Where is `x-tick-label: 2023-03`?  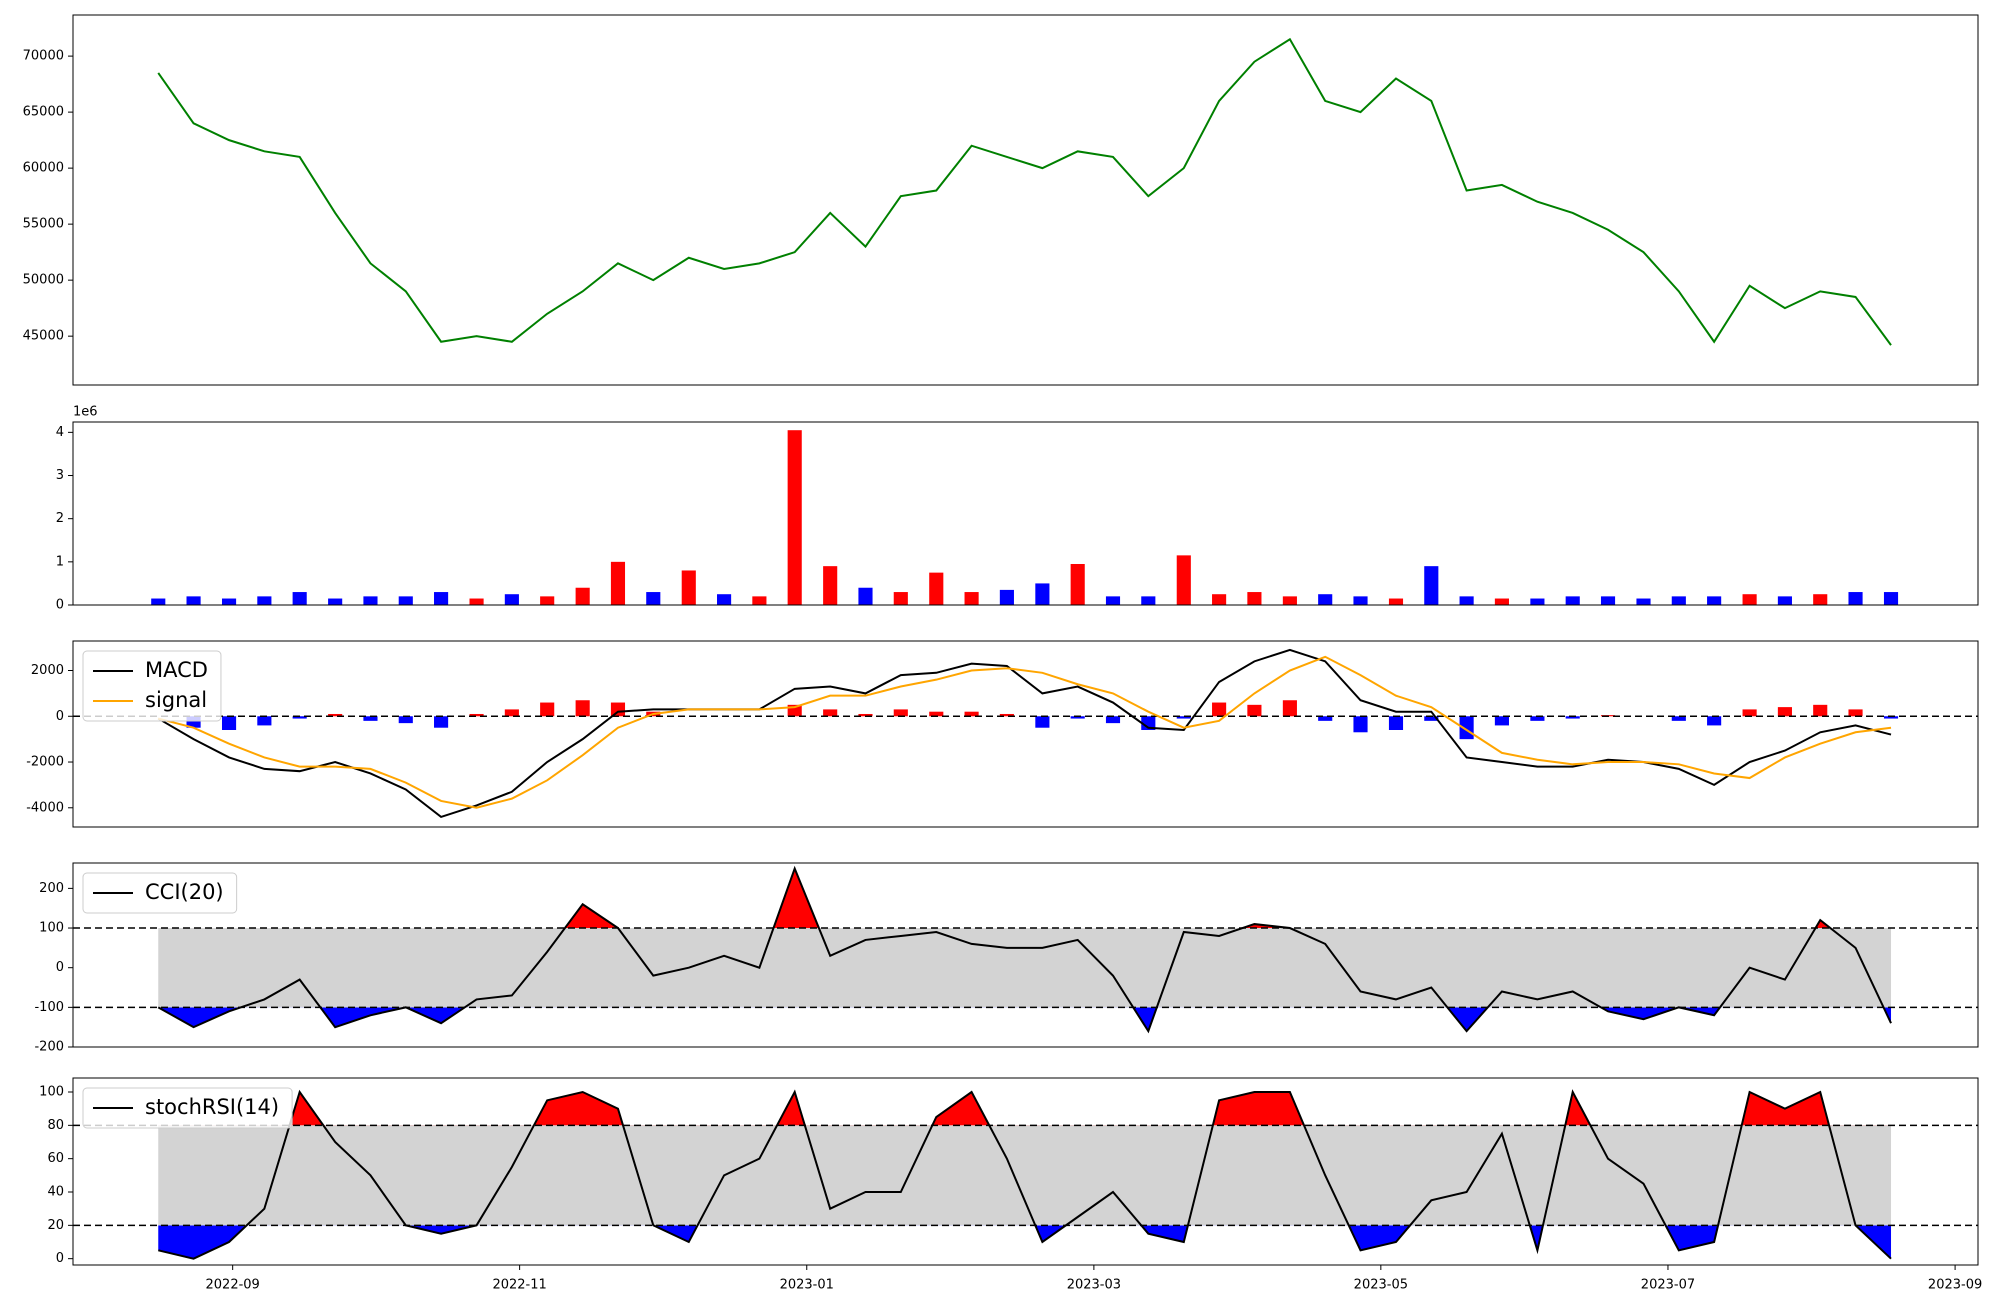
x-tick-label: 2023-03 is located at coordinates (1094, 1285).